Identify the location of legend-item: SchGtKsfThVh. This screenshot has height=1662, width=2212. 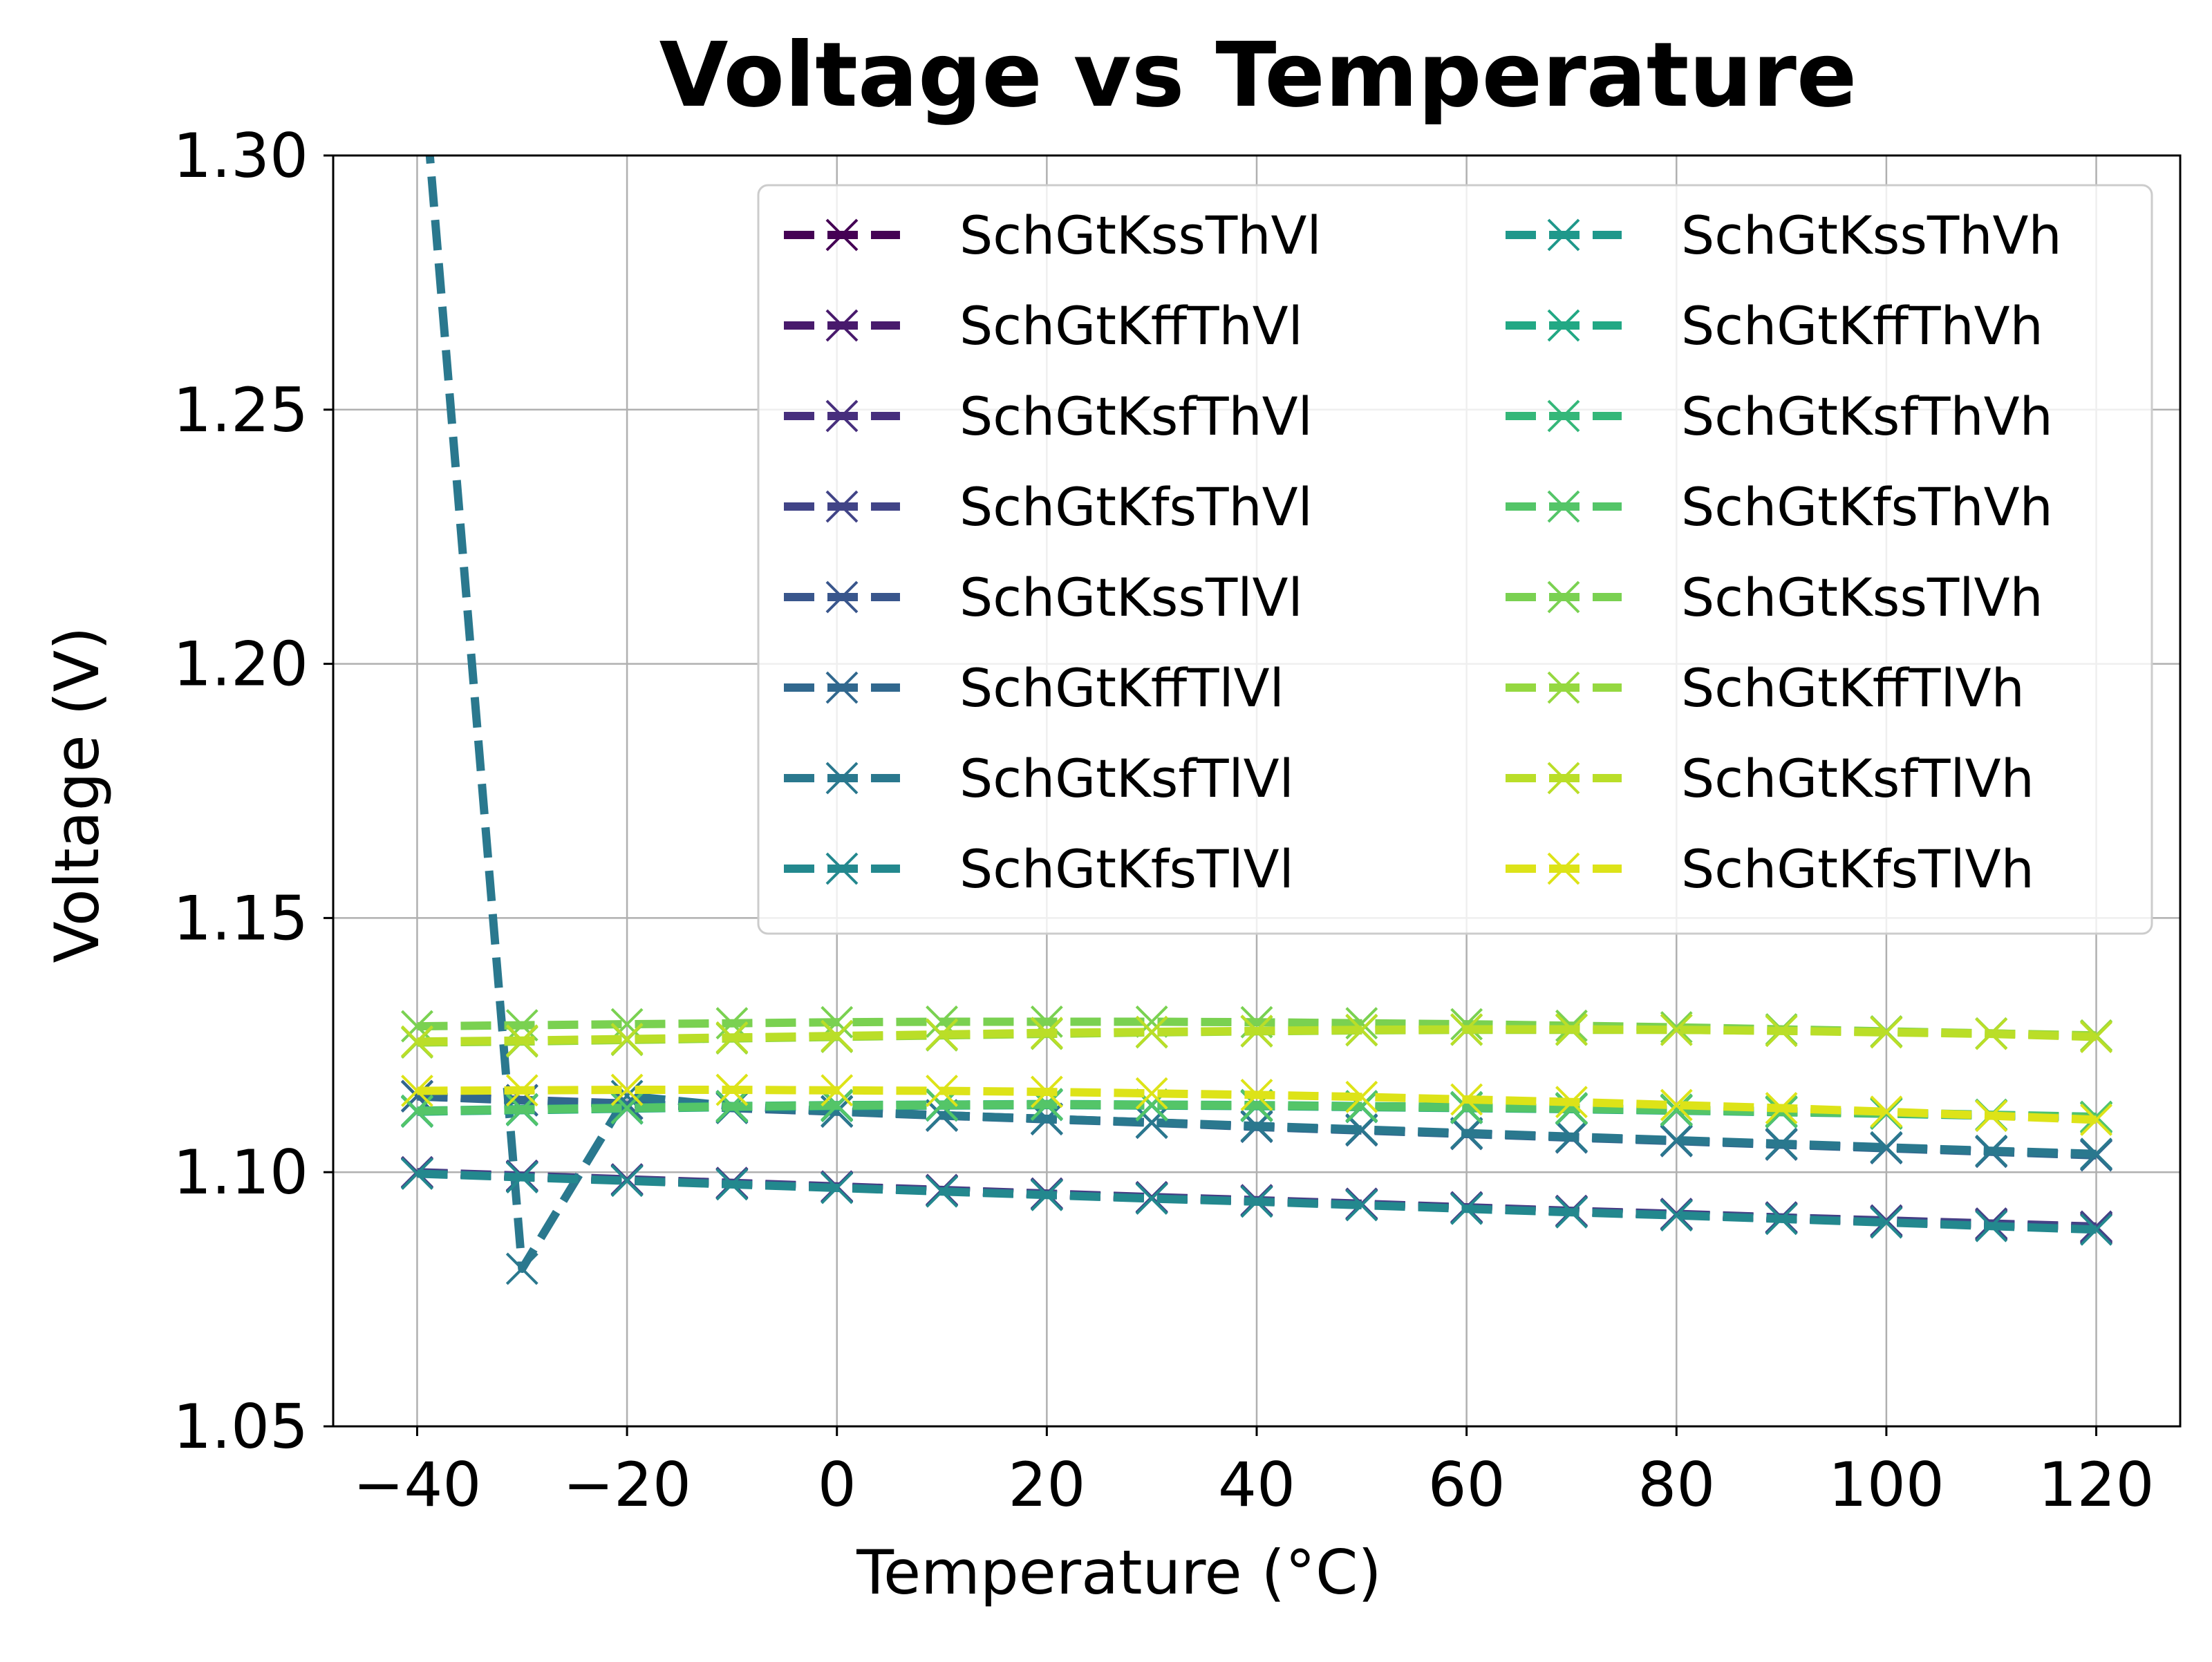
(1779, 417).